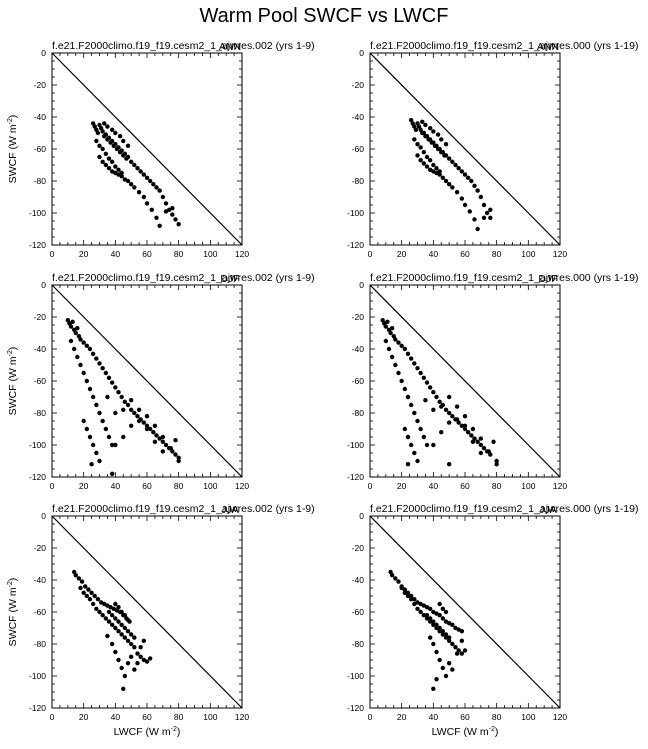 This screenshot has height=749, width=648. I want to click on y-tick-label: -60, so click(40, 612).